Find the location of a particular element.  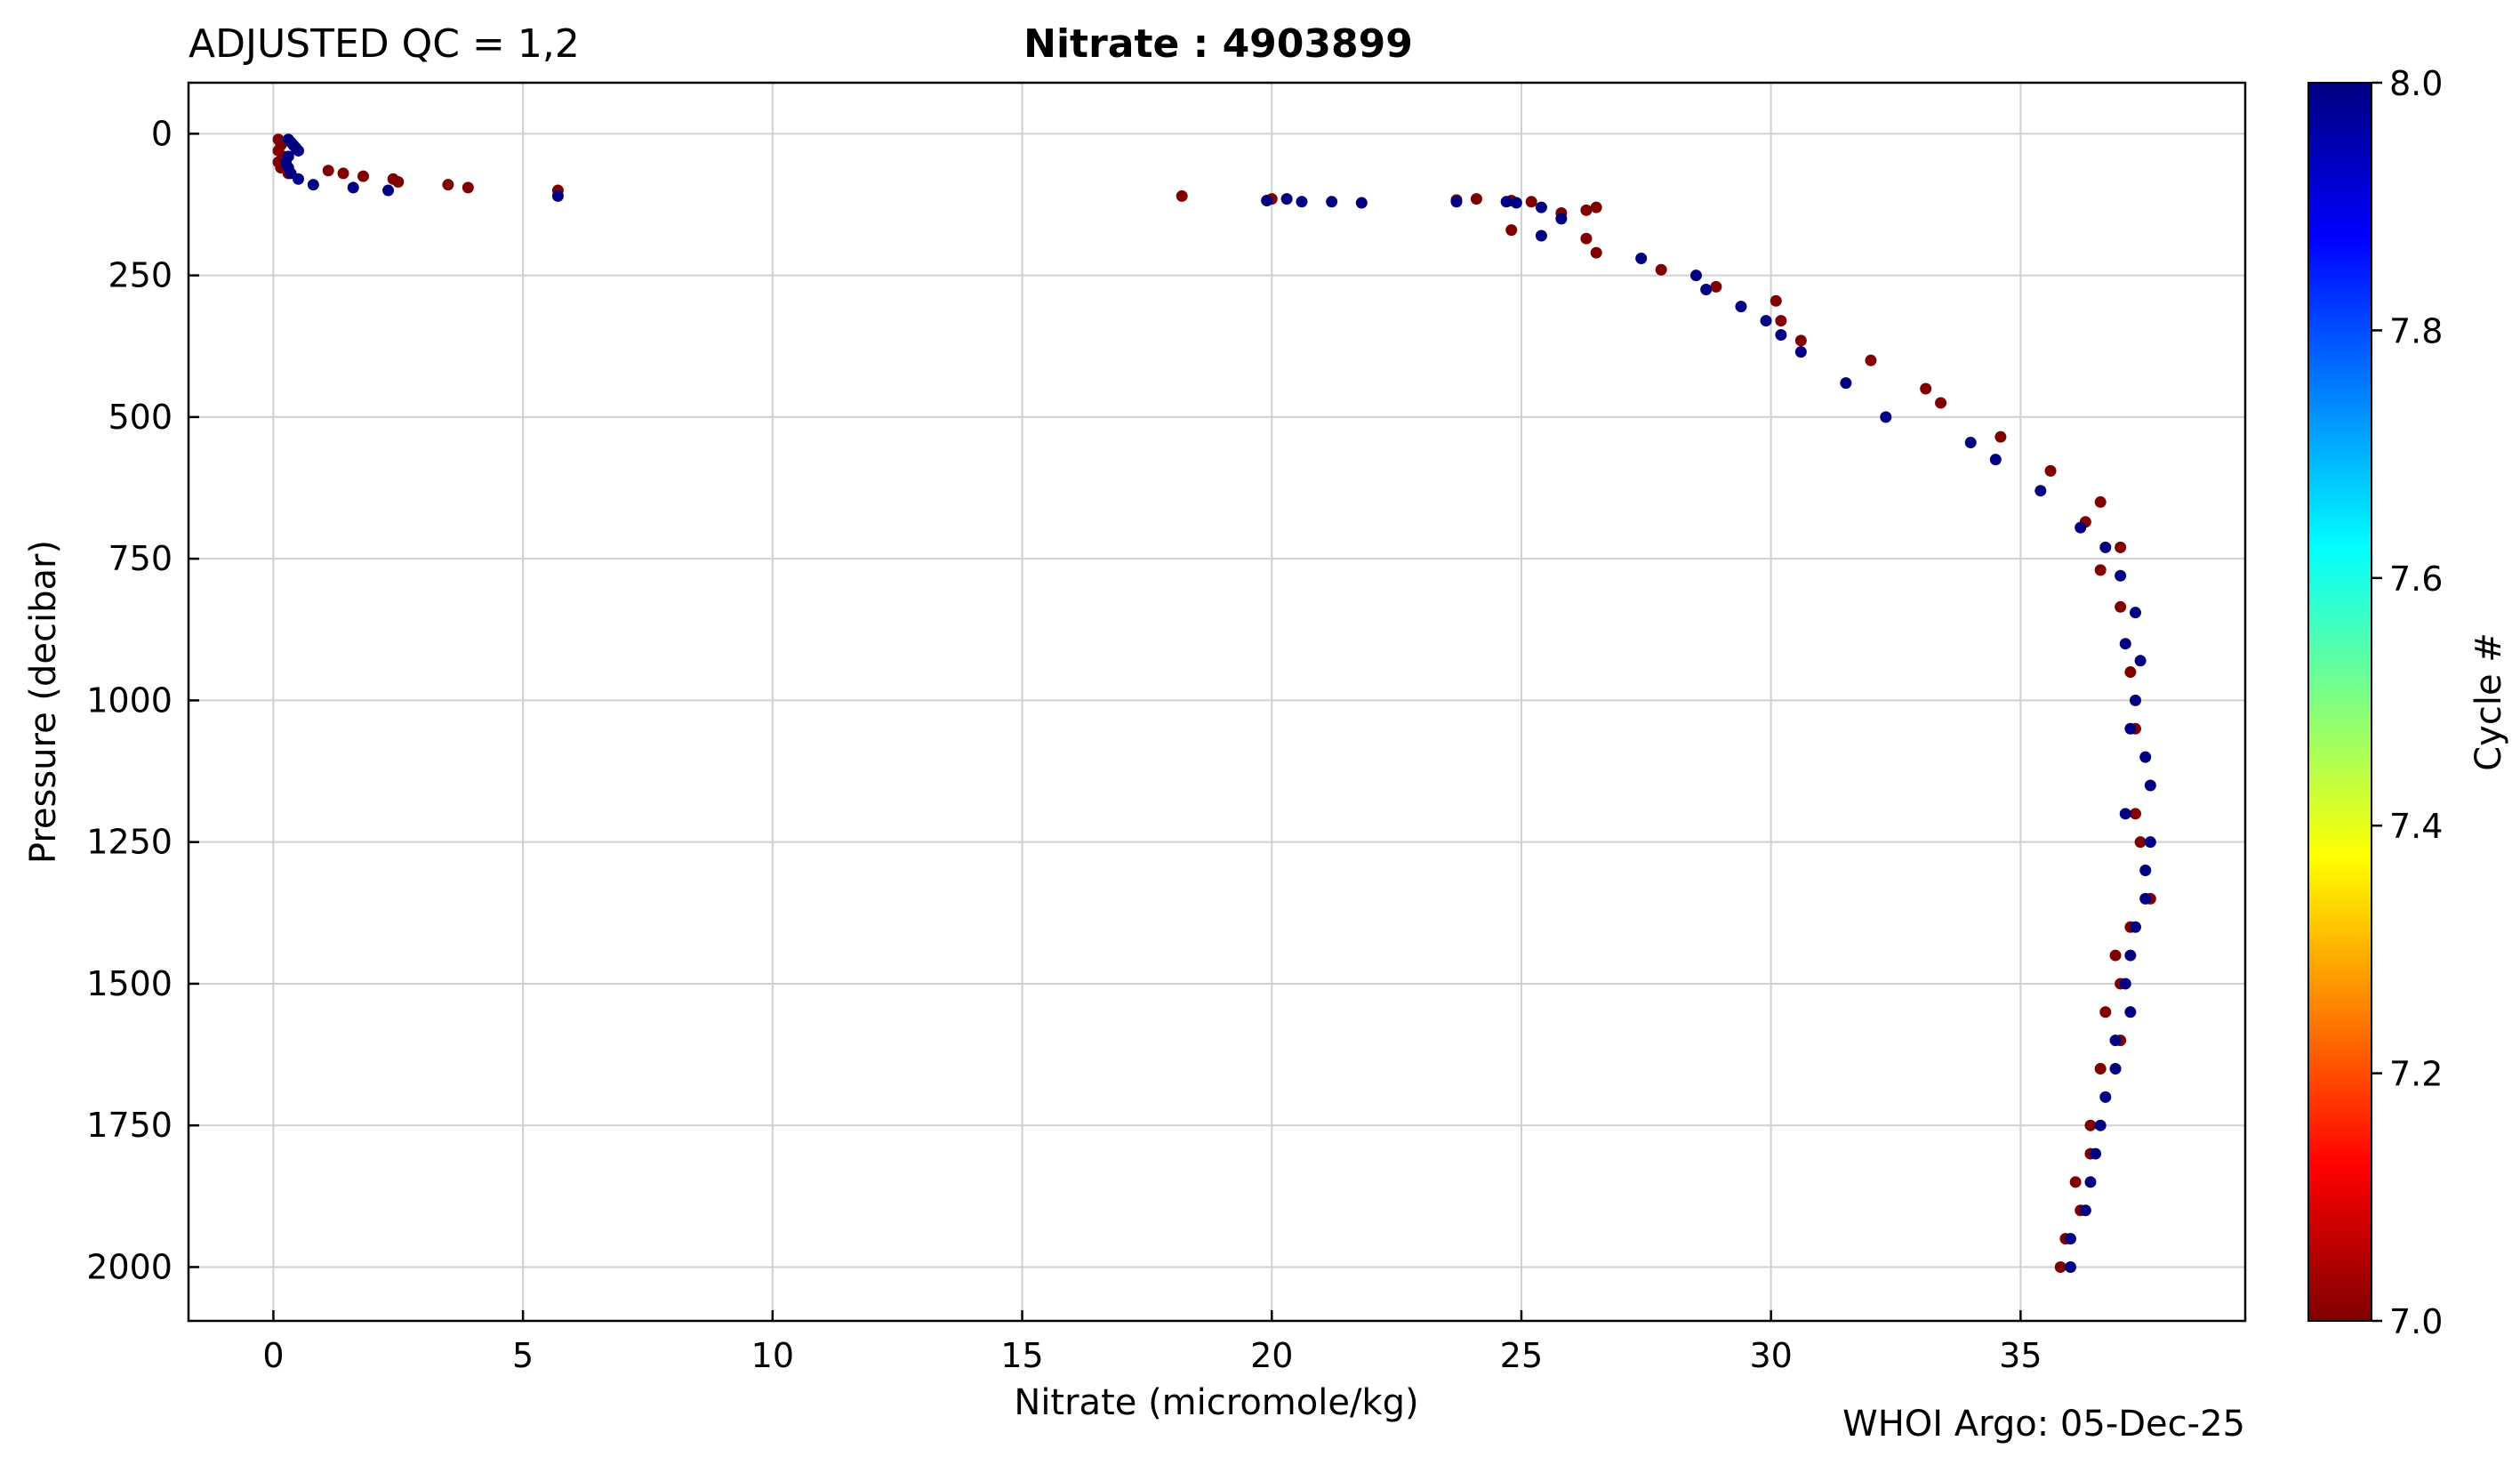

y-tick-label: 0 is located at coordinates (162, 133).